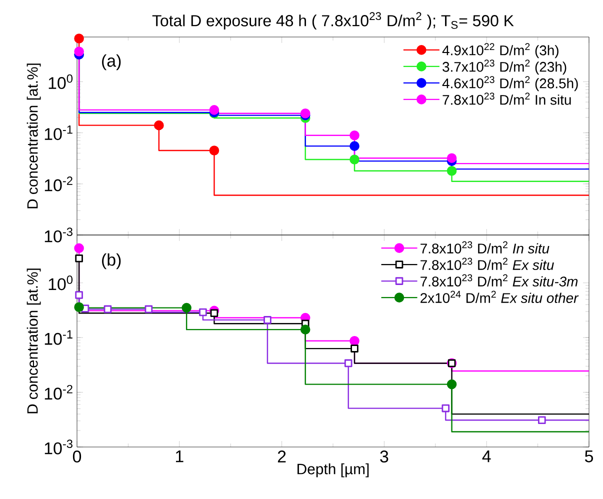 The height and width of the screenshot is (499, 603). What do you see at coordinates (77, 456) in the screenshot?
I see `x-tick-label: 0` at bounding box center [77, 456].